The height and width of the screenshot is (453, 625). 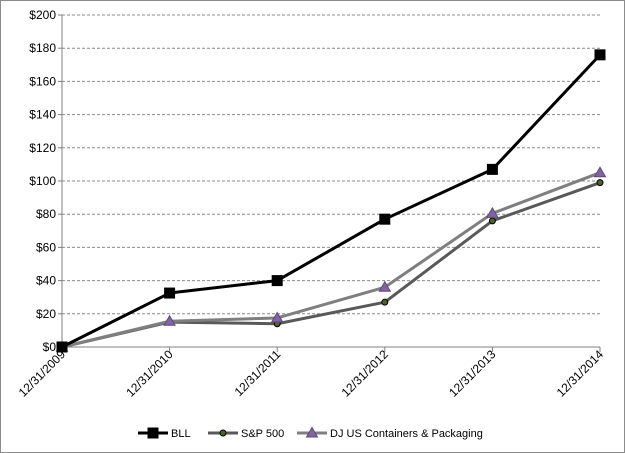 I want to click on y-tick-label: $140, so click(x=42, y=115).